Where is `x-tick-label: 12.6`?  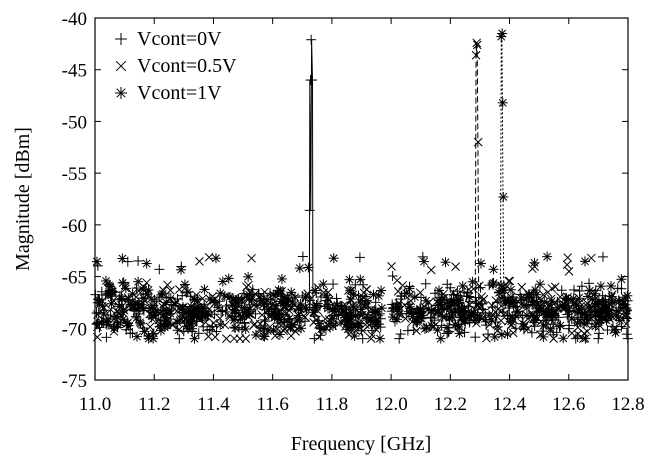
x-tick-label: 12.6 is located at coordinates (568, 404).